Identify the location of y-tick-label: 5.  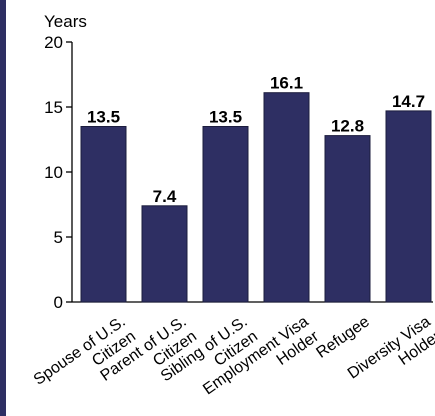
(58, 237).